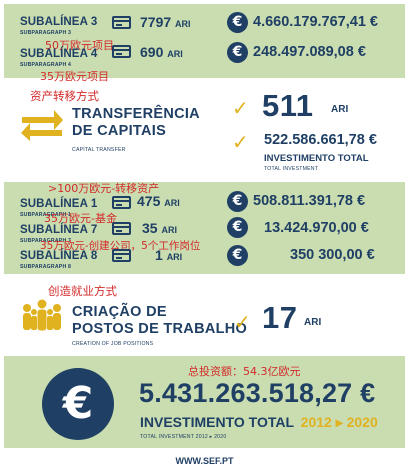 The image size is (409, 471). What do you see at coordinates (316, 158) in the screenshot?
I see `transfer-invest-label: INVESTIMENTO TOTAL` at bounding box center [316, 158].